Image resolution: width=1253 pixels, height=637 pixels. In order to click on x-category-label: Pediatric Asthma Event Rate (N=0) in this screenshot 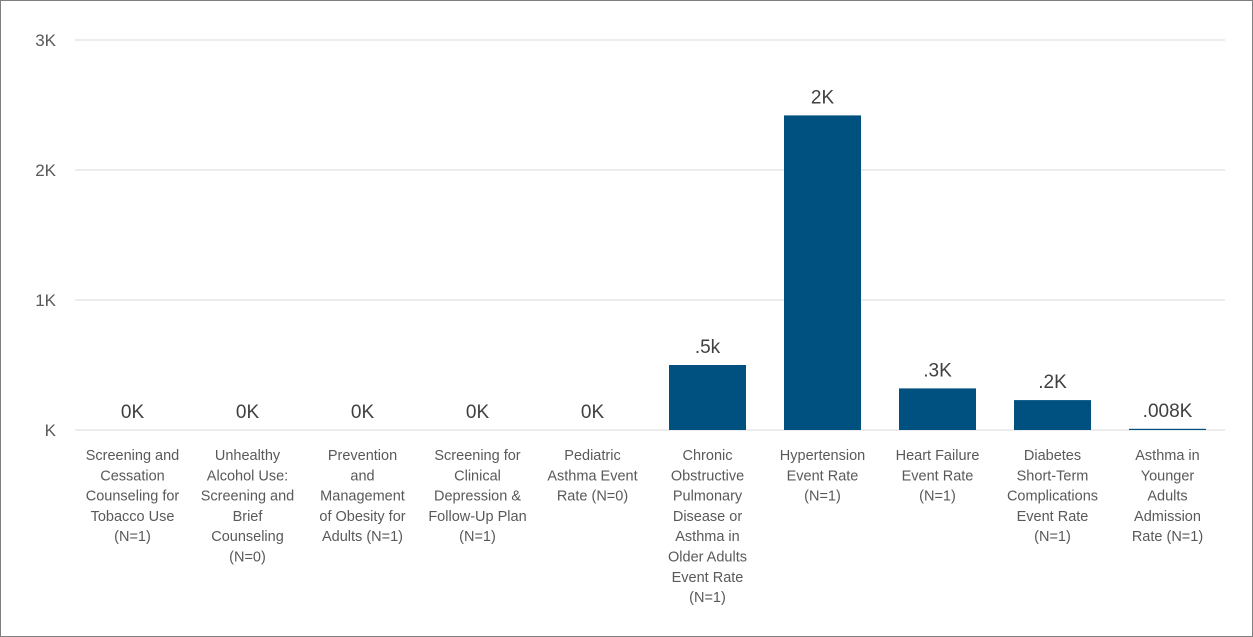, I will do `click(592, 476)`.